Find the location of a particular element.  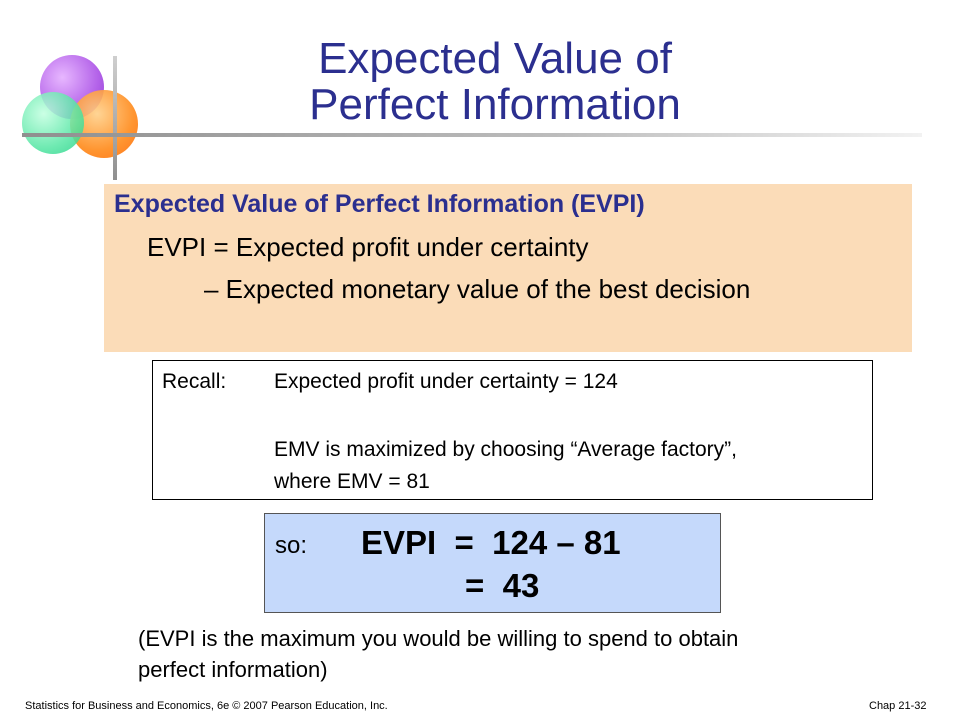

slide-title-line-2: Perfect Information is located at coordinates (495, 104).